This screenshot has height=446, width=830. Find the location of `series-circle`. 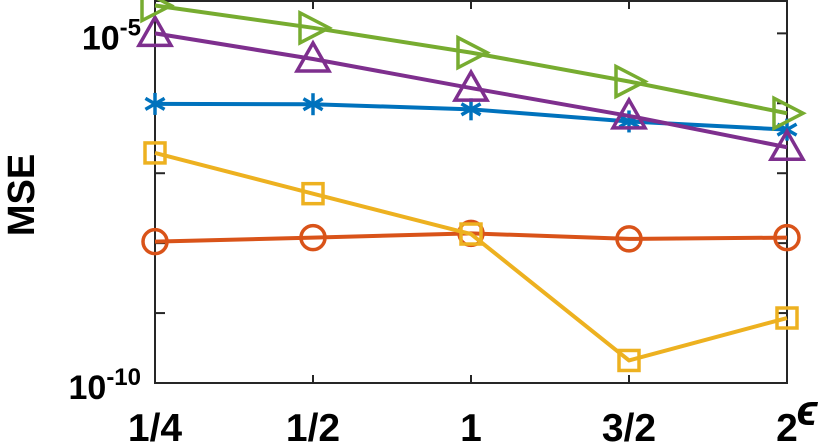

series-circle is located at coordinates (471, 237).